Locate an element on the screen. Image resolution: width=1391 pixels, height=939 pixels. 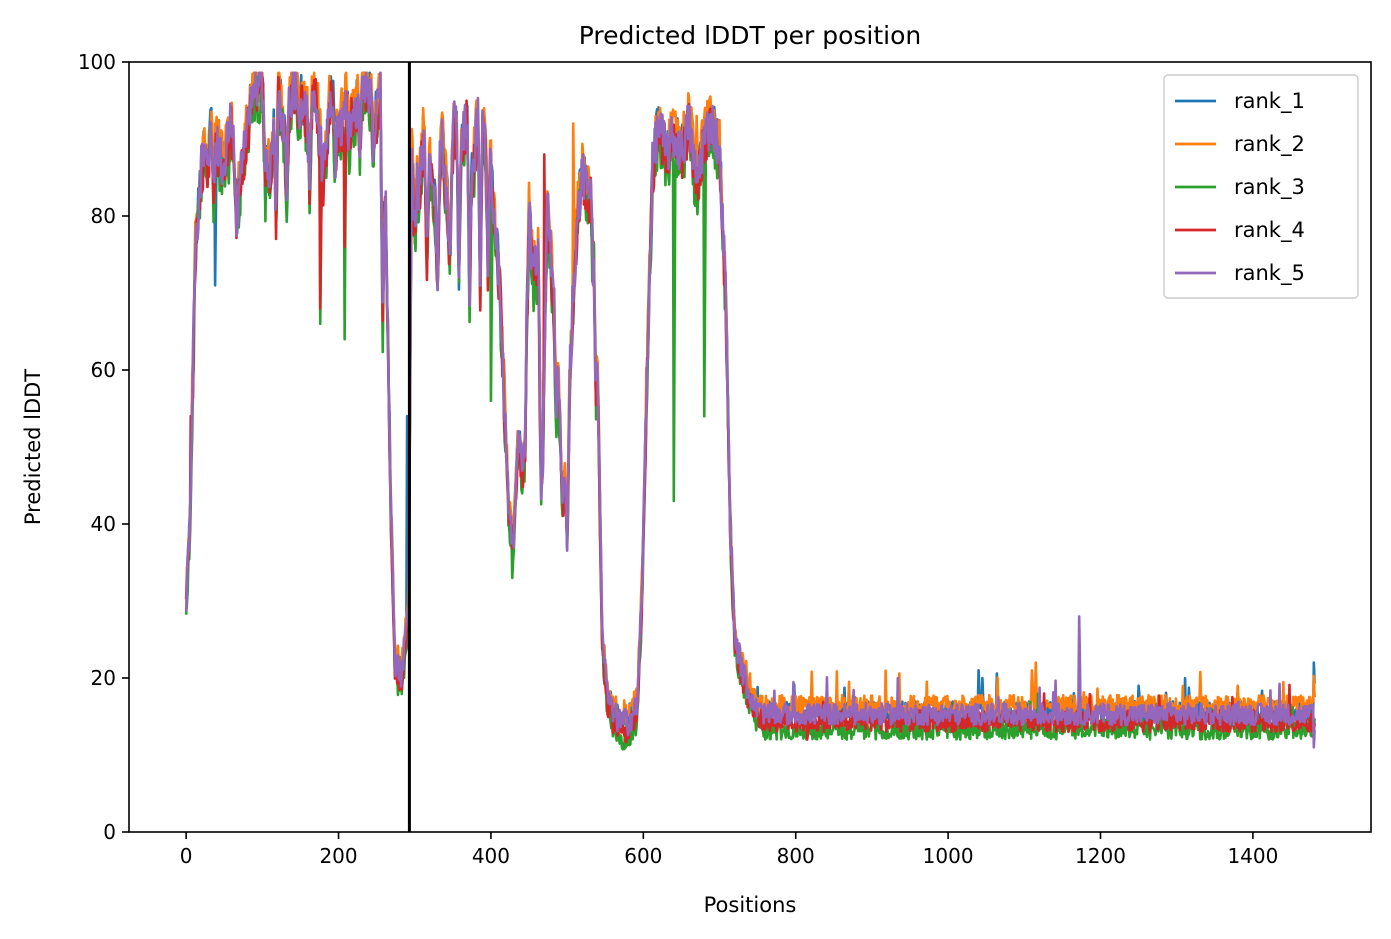
legend: rank_1 rank_2 rank_3 rank_4 rank_5 is located at coordinates (1261, 186).